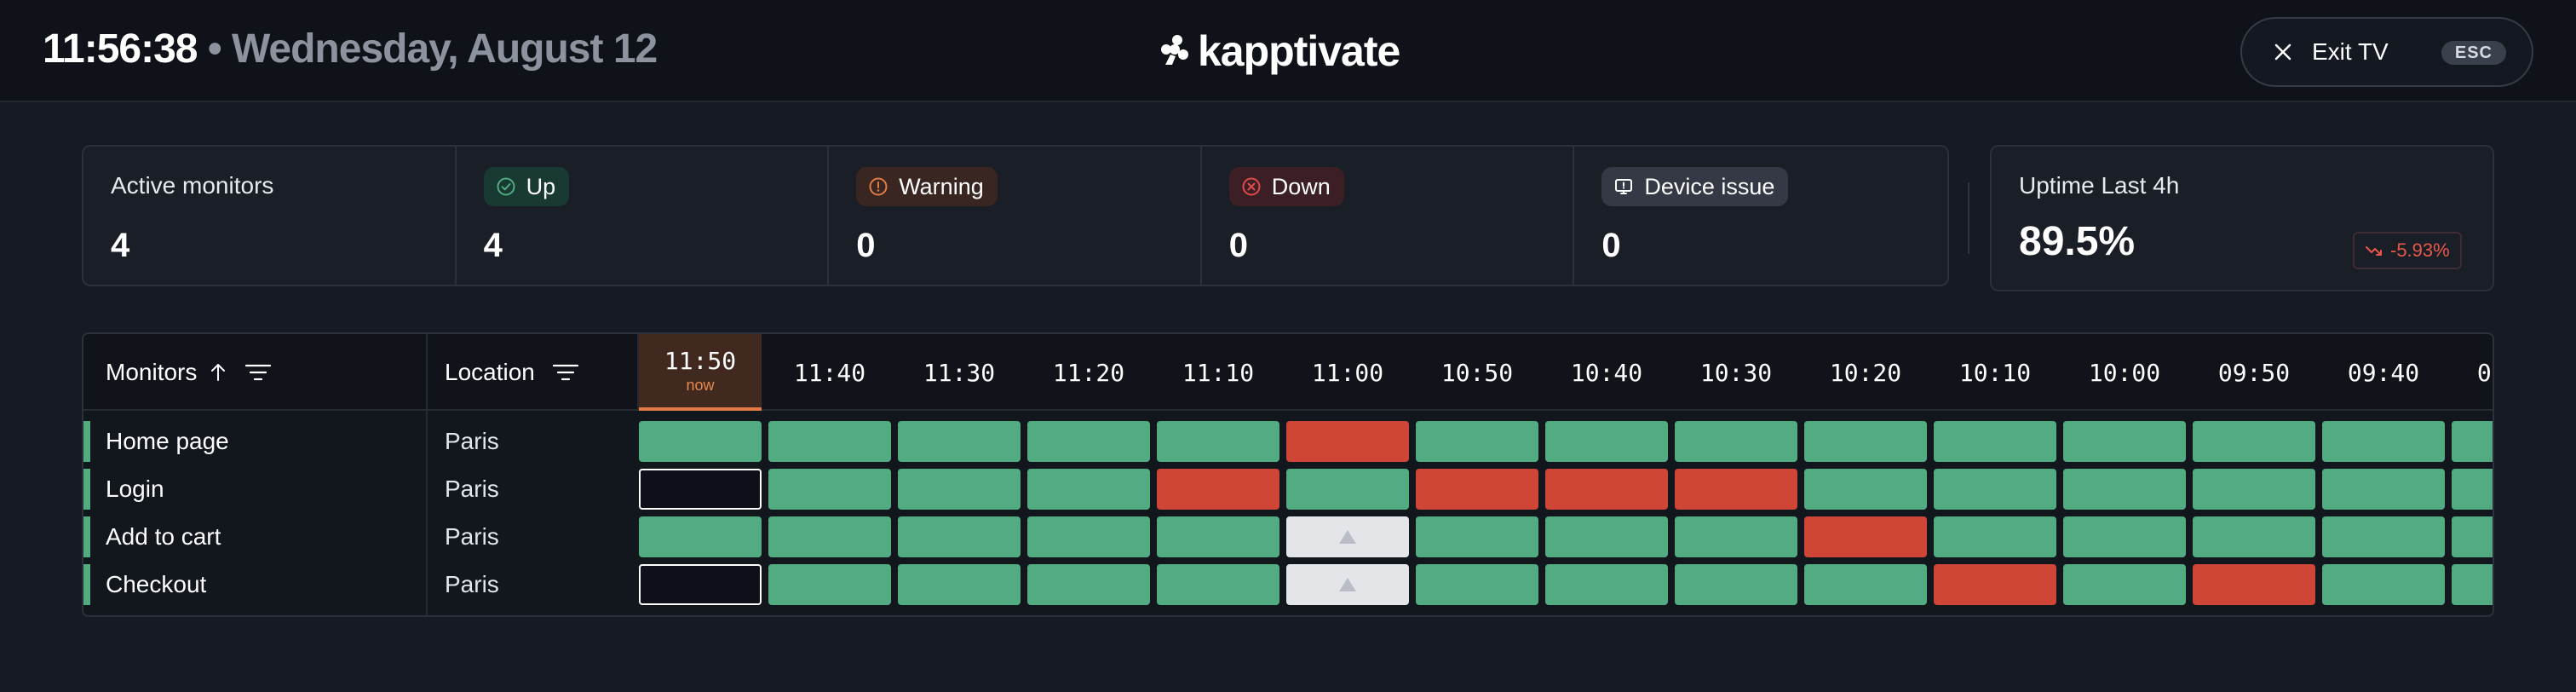  Describe the element at coordinates (2387, 52) in the screenshot. I see `exit-tv-button: Exit TV ESC` at that location.